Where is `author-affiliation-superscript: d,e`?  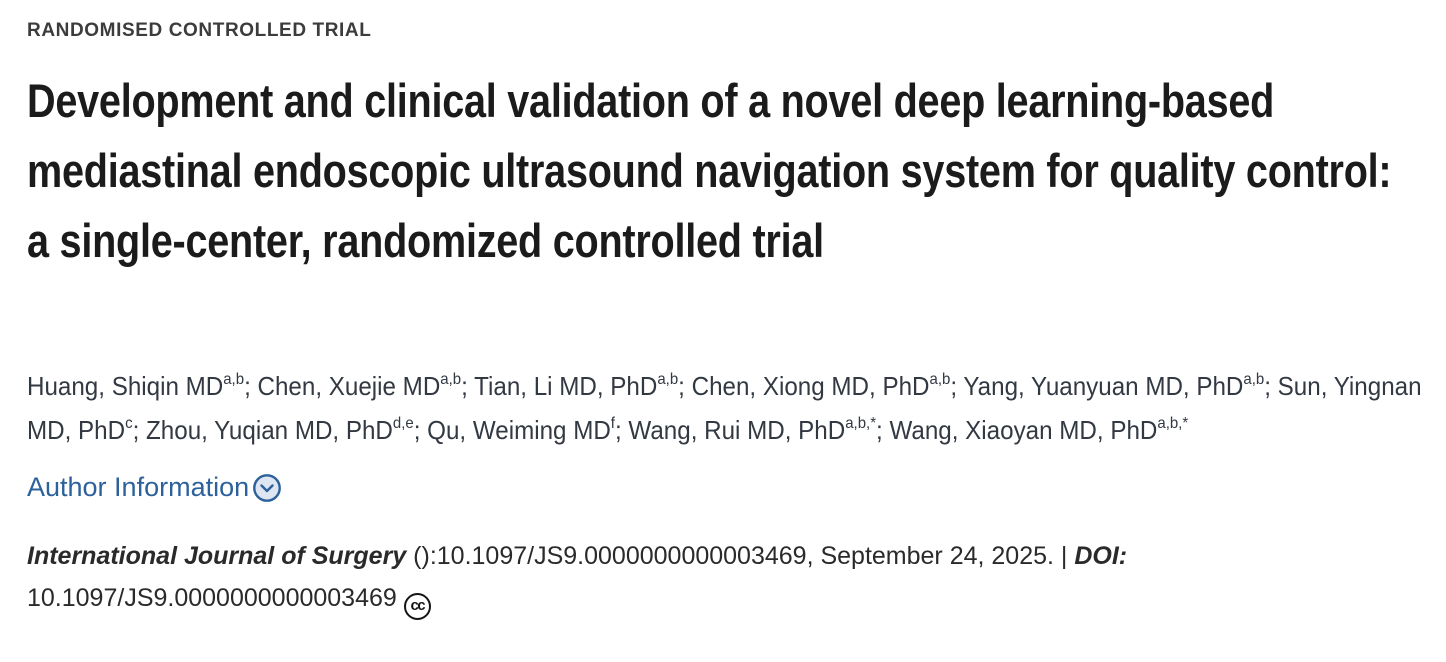 author-affiliation-superscript: d,e is located at coordinates (403, 423).